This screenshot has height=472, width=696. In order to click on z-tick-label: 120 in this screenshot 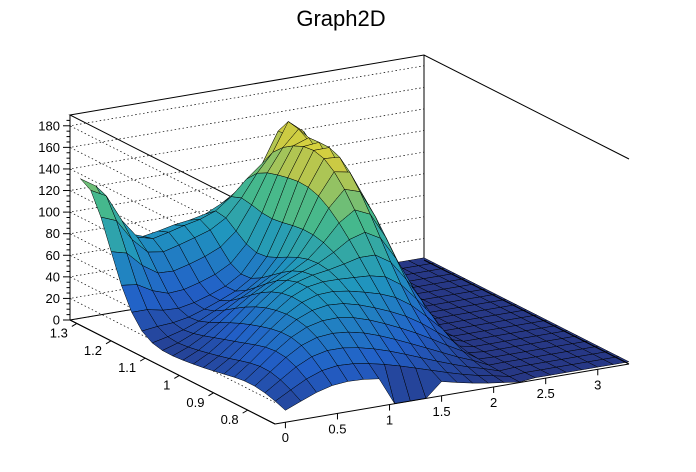, I will do `click(49, 190)`.